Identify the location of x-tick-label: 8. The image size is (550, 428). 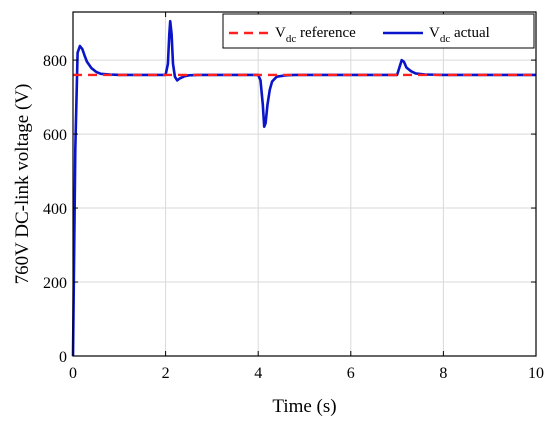
(443, 373).